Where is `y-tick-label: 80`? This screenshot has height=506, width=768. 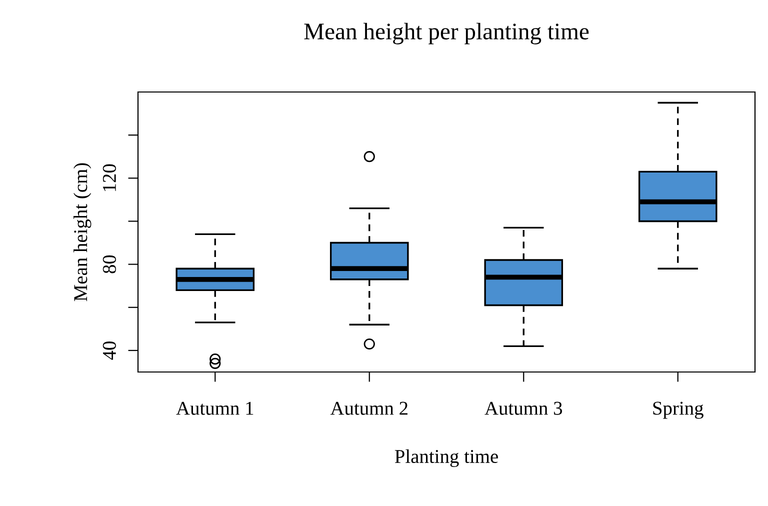 y-tick-label: 80 is located at coordinates (109, 264).